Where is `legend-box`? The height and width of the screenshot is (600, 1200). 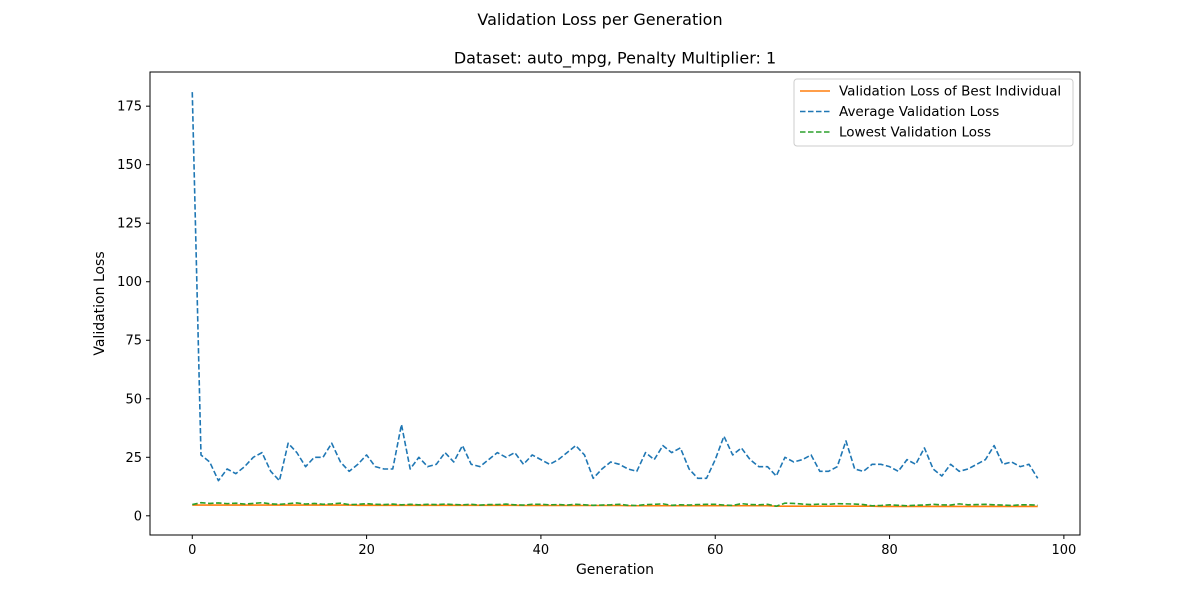 legend-box is located at coordinates (933, 112).